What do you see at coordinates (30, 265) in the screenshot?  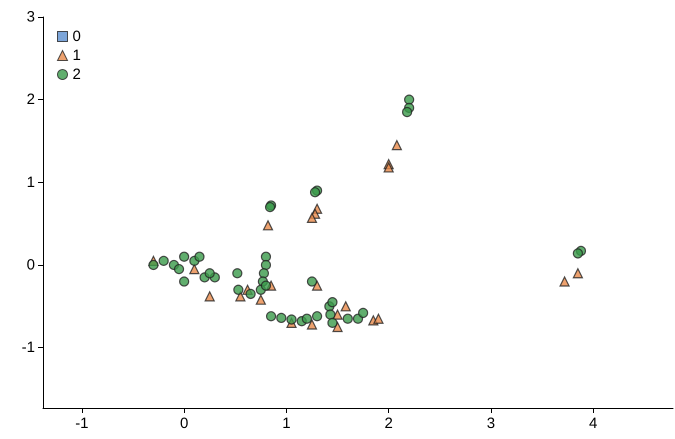 I see `y-tick-label: 0` at bounding box center [30, 265].